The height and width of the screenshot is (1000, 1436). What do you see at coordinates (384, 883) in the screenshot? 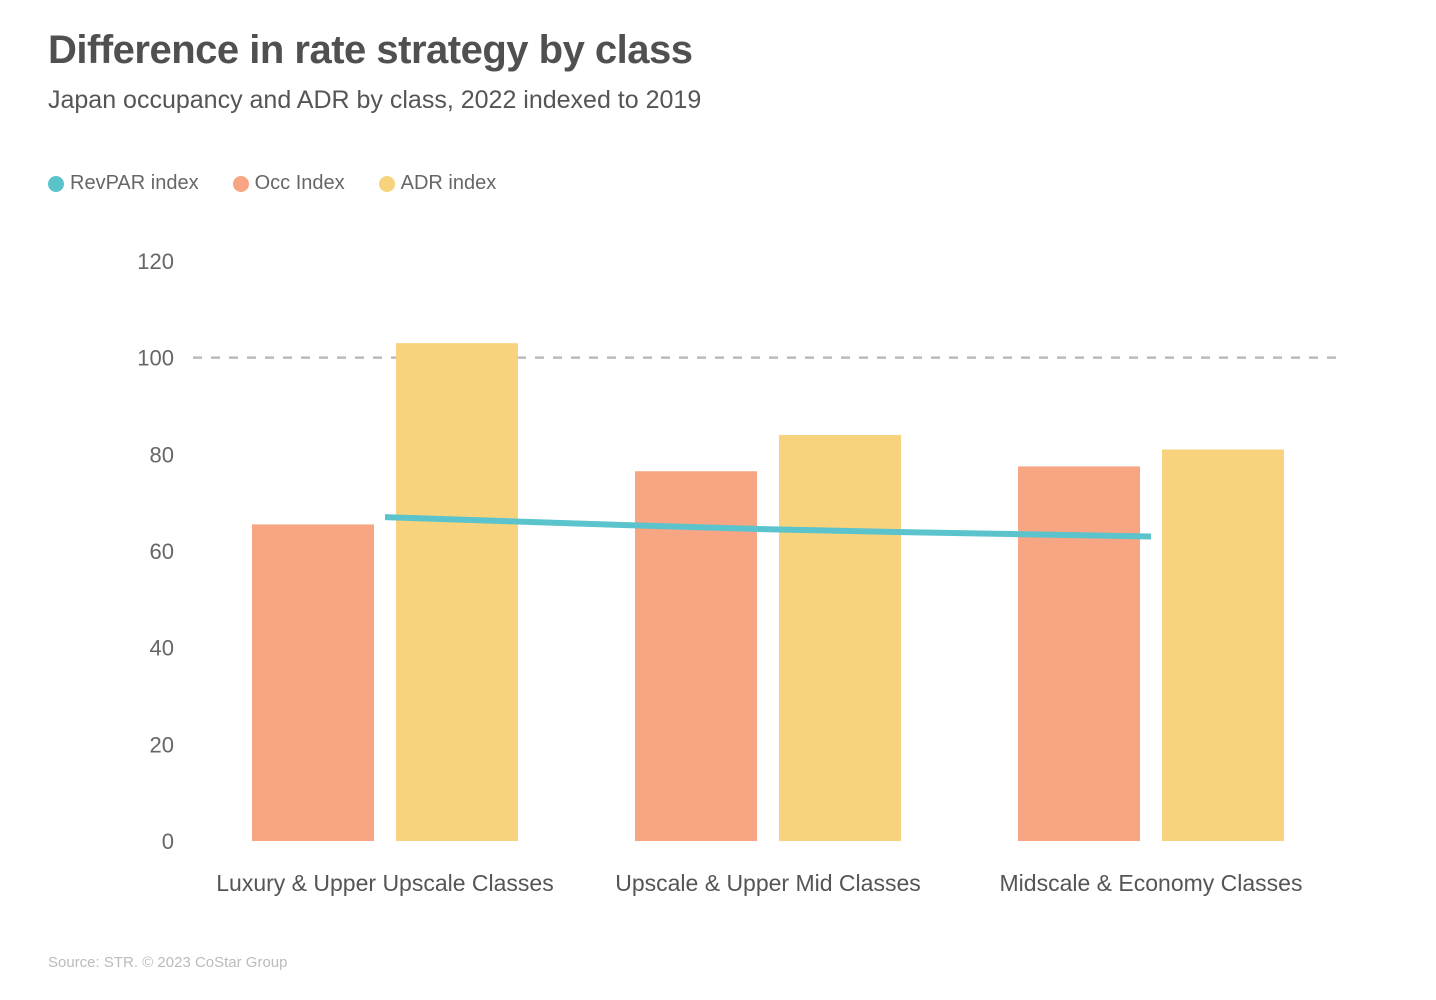
I see `x-category-label: Luxury & Upper Upscale Classes` at bounding box center [384, 883].